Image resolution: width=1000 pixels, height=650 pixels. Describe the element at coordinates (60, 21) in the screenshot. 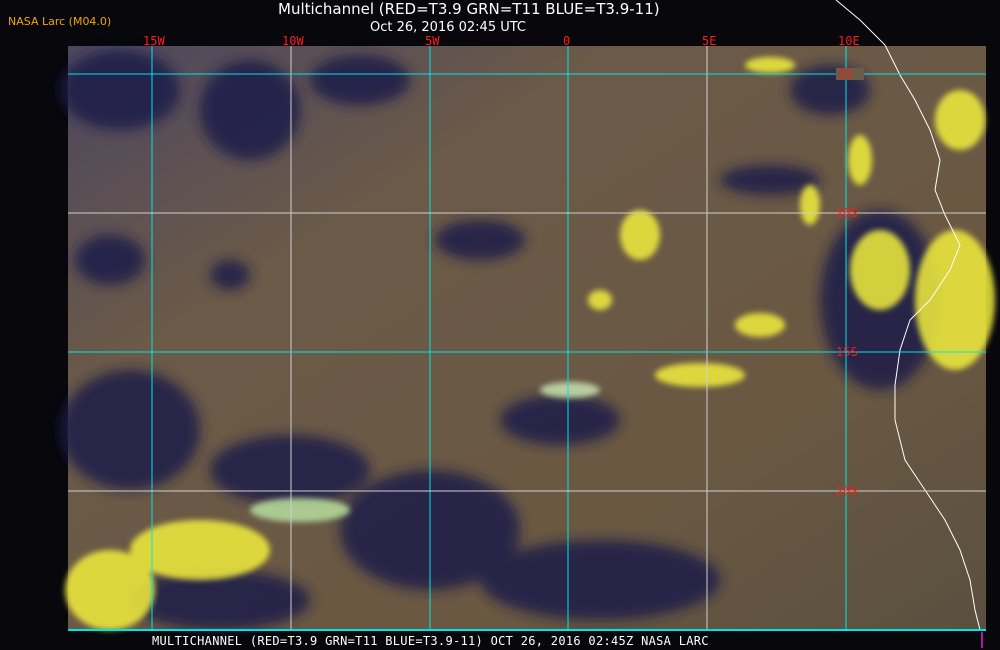

I see `credit-label: NASA Larc (M04.0)` at that location.